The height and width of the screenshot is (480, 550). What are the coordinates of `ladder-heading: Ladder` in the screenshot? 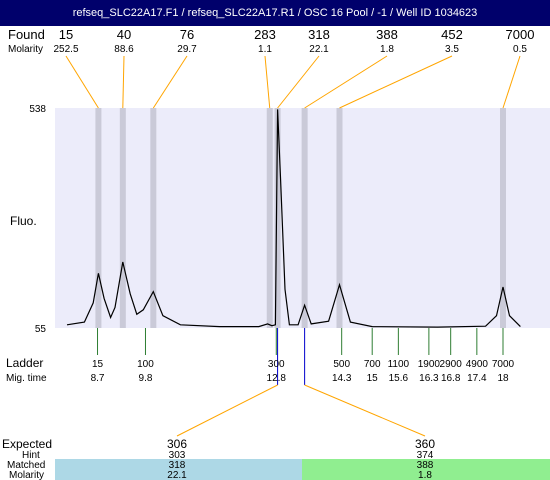 It's located at (24, 363).